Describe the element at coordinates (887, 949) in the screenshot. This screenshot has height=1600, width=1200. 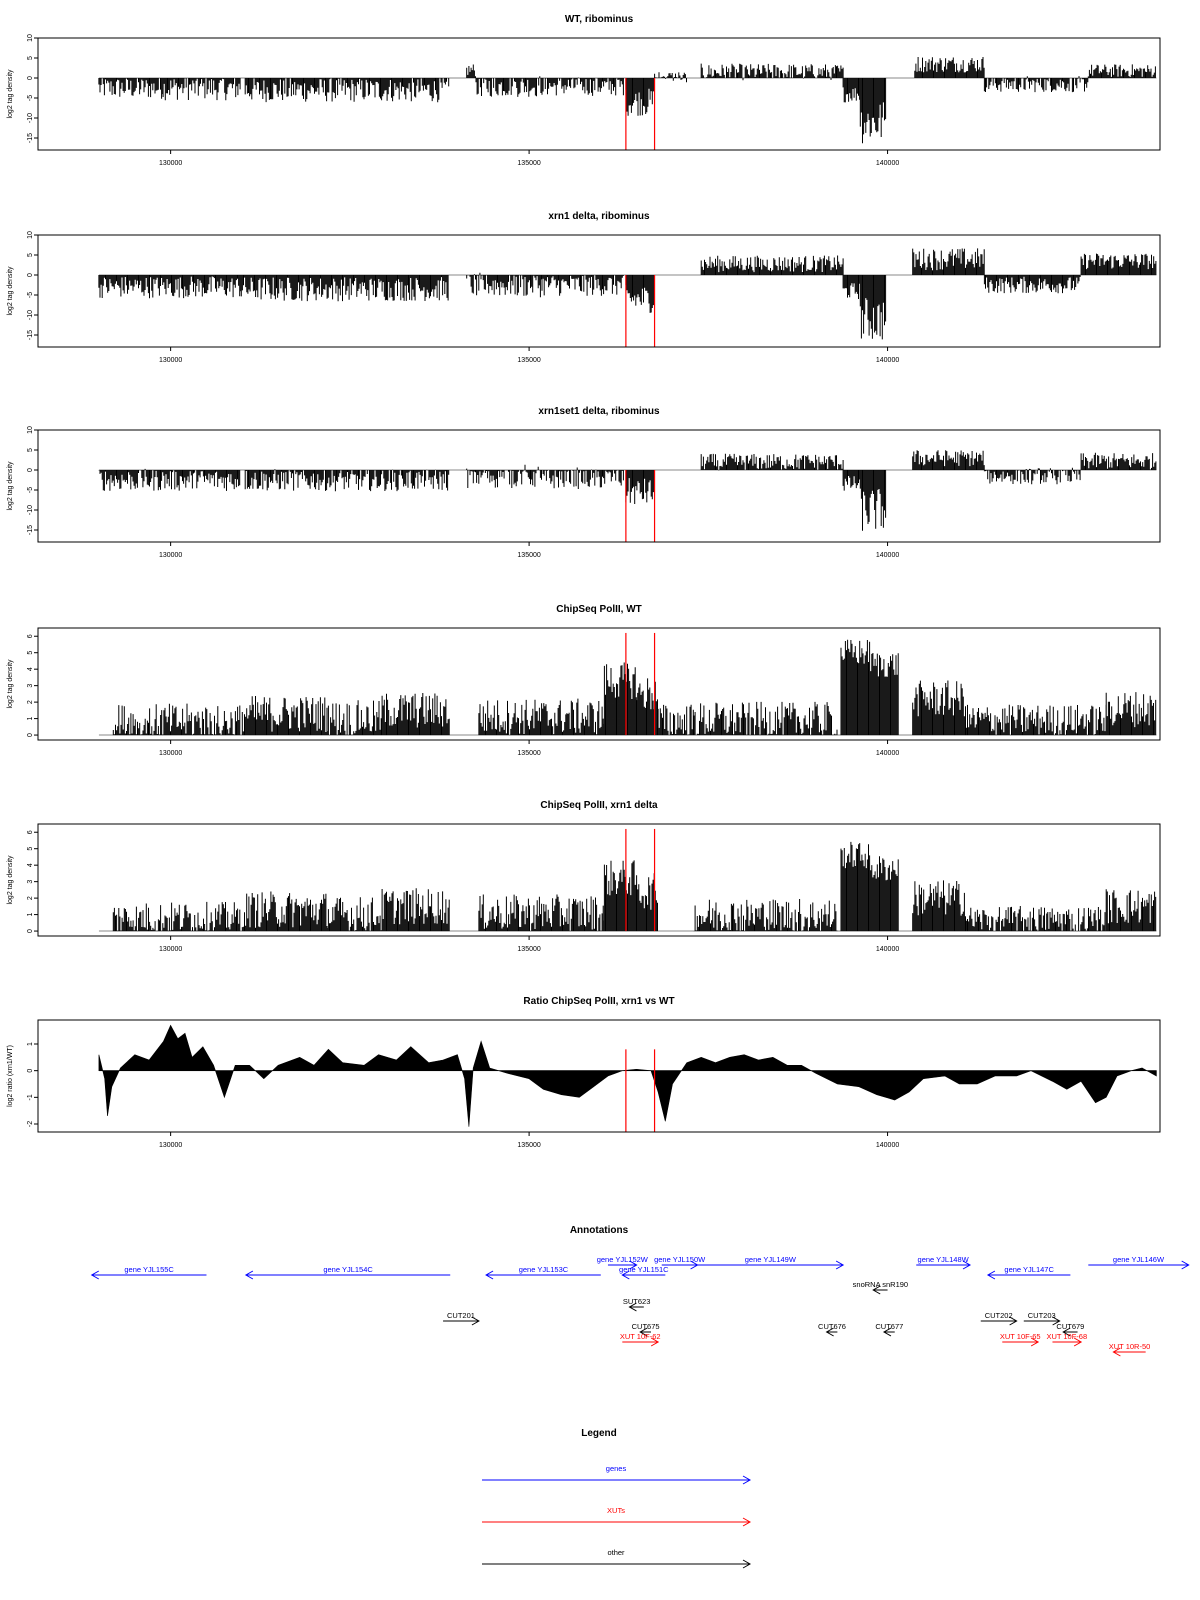
I see `panel-5-xtick-label: 140000` at that location.